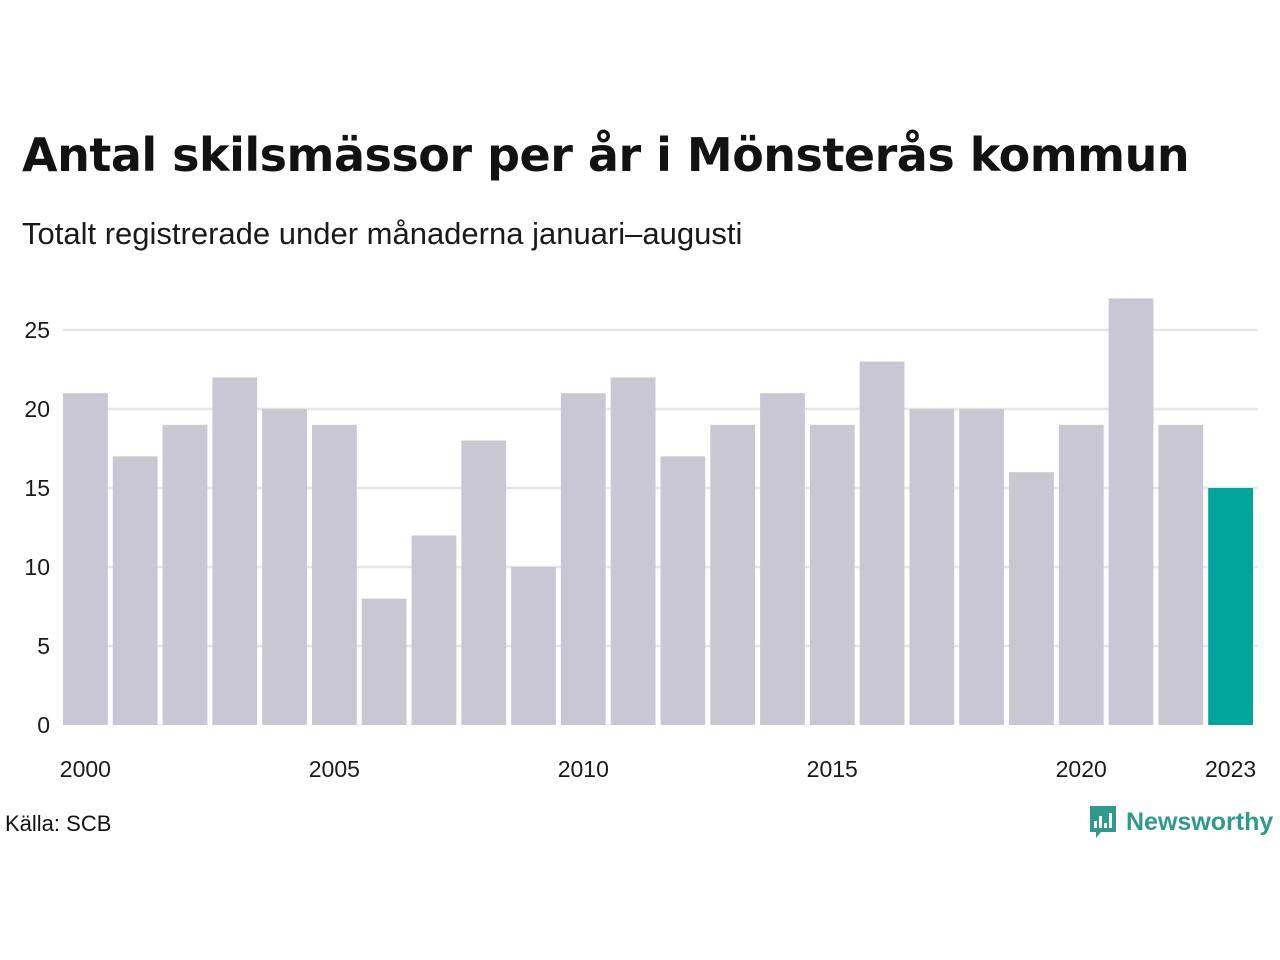 The image size is (1280, 960). I want to click on x-axis-ticks: 2000 2005 2010 2015 2020 2023, so click(658, 769).